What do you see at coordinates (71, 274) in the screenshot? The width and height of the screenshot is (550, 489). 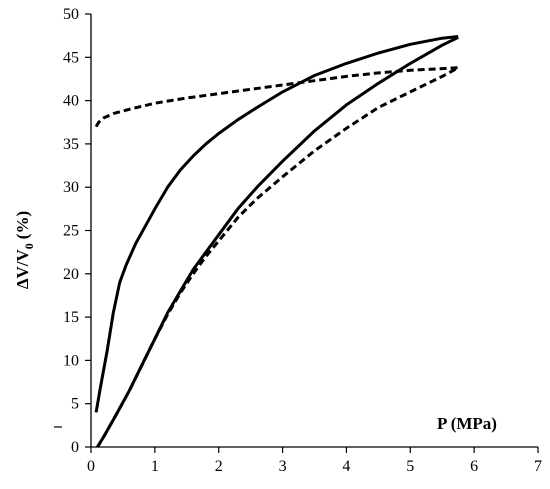 I see `y-tick-label: 20` at bounding box center [71, 274].